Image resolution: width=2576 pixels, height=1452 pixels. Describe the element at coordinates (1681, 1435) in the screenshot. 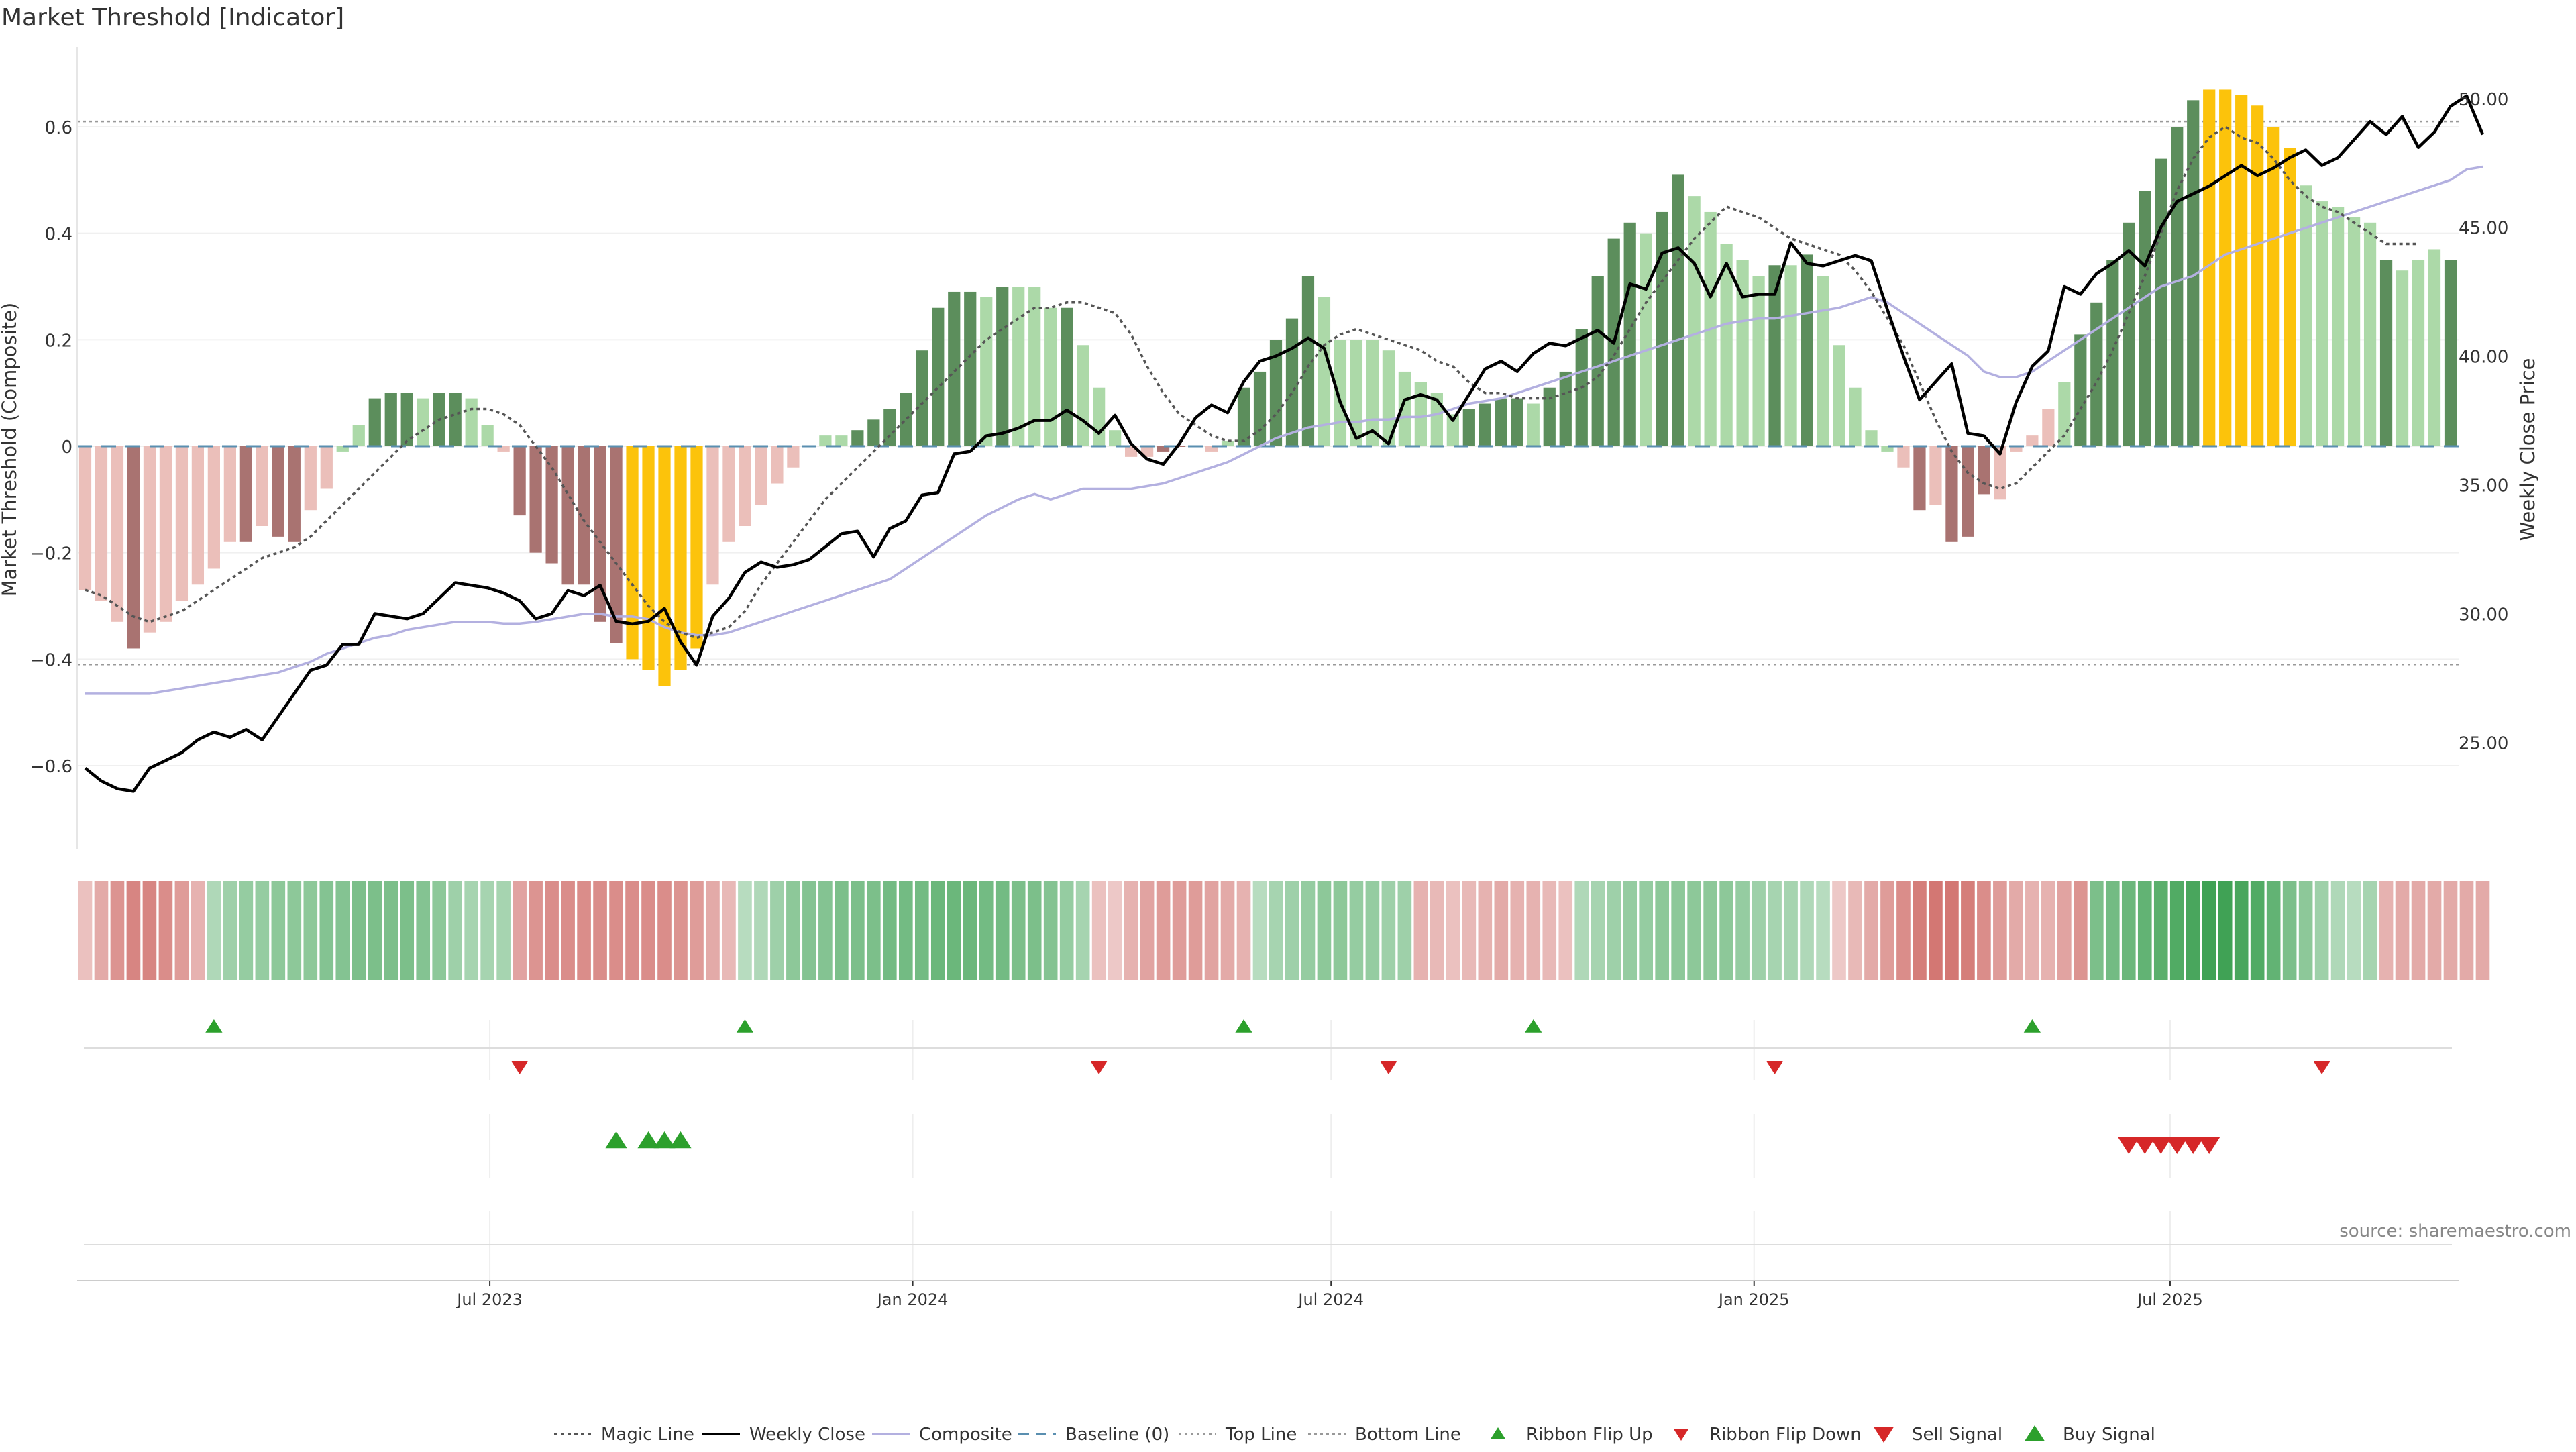

I see `legend-swatch` at that location.